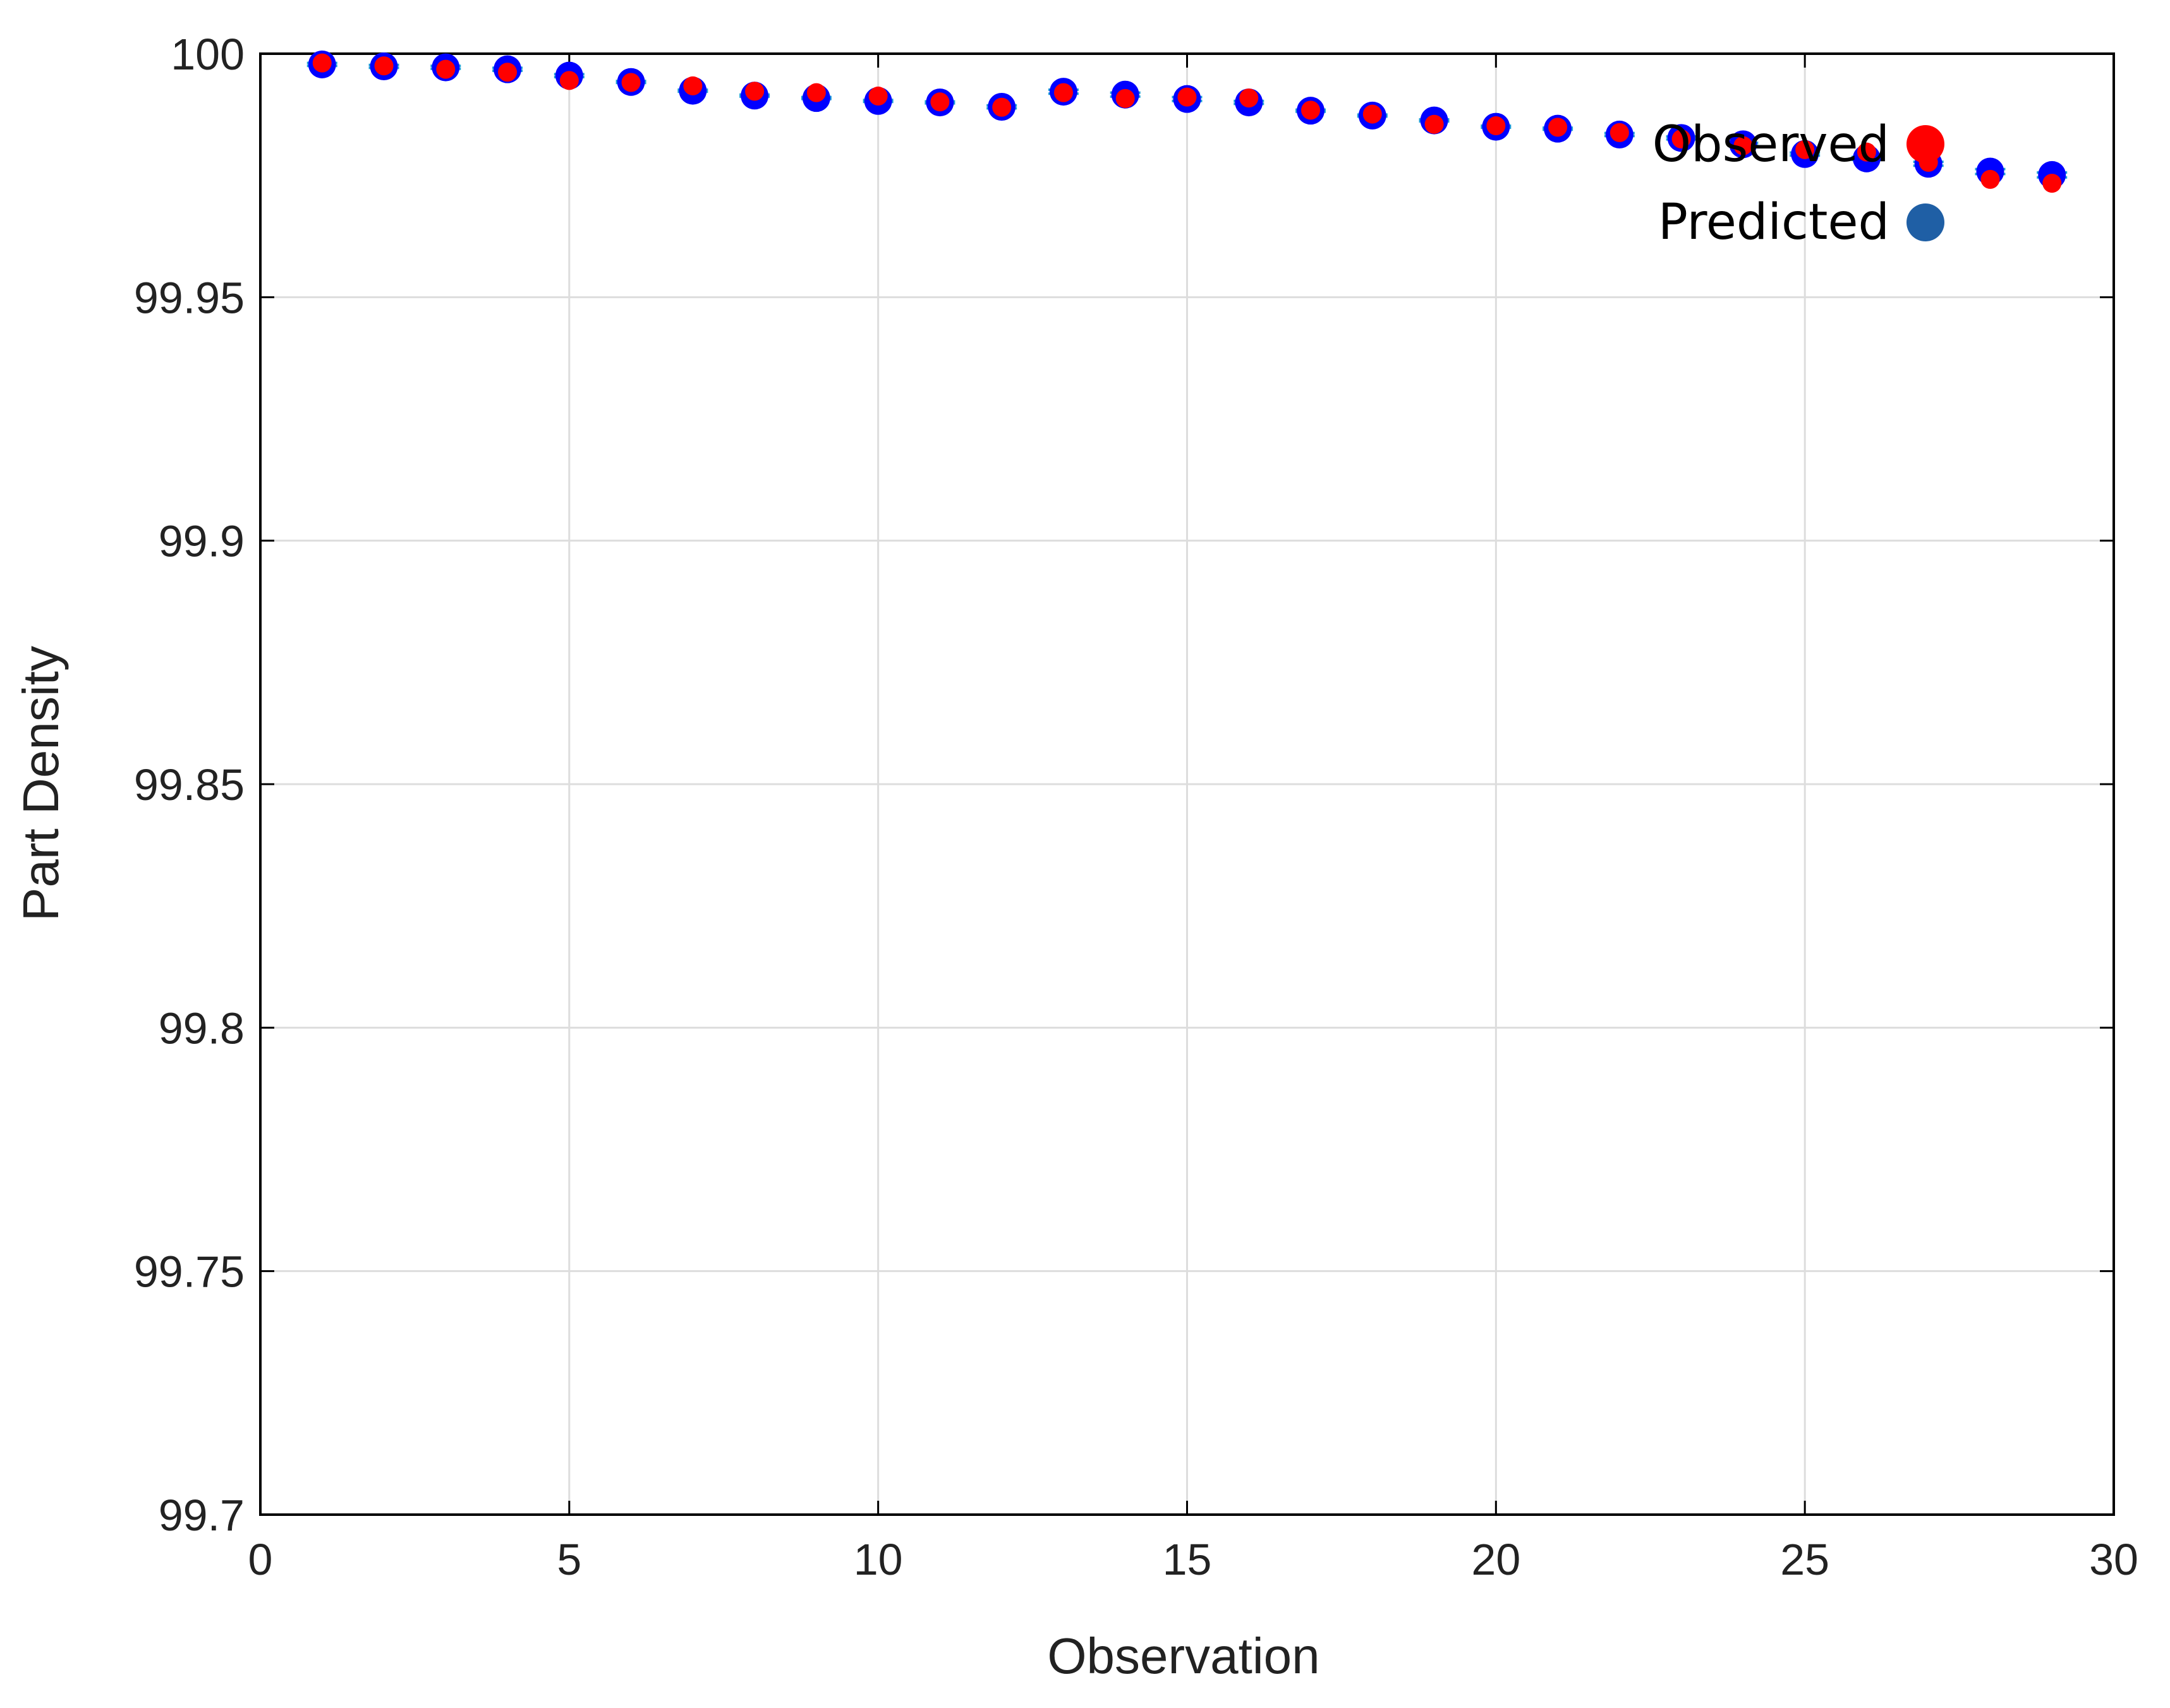 The image size is (2170, 1708). I want to click on x-tick-label: 10, so click(878, 1559).